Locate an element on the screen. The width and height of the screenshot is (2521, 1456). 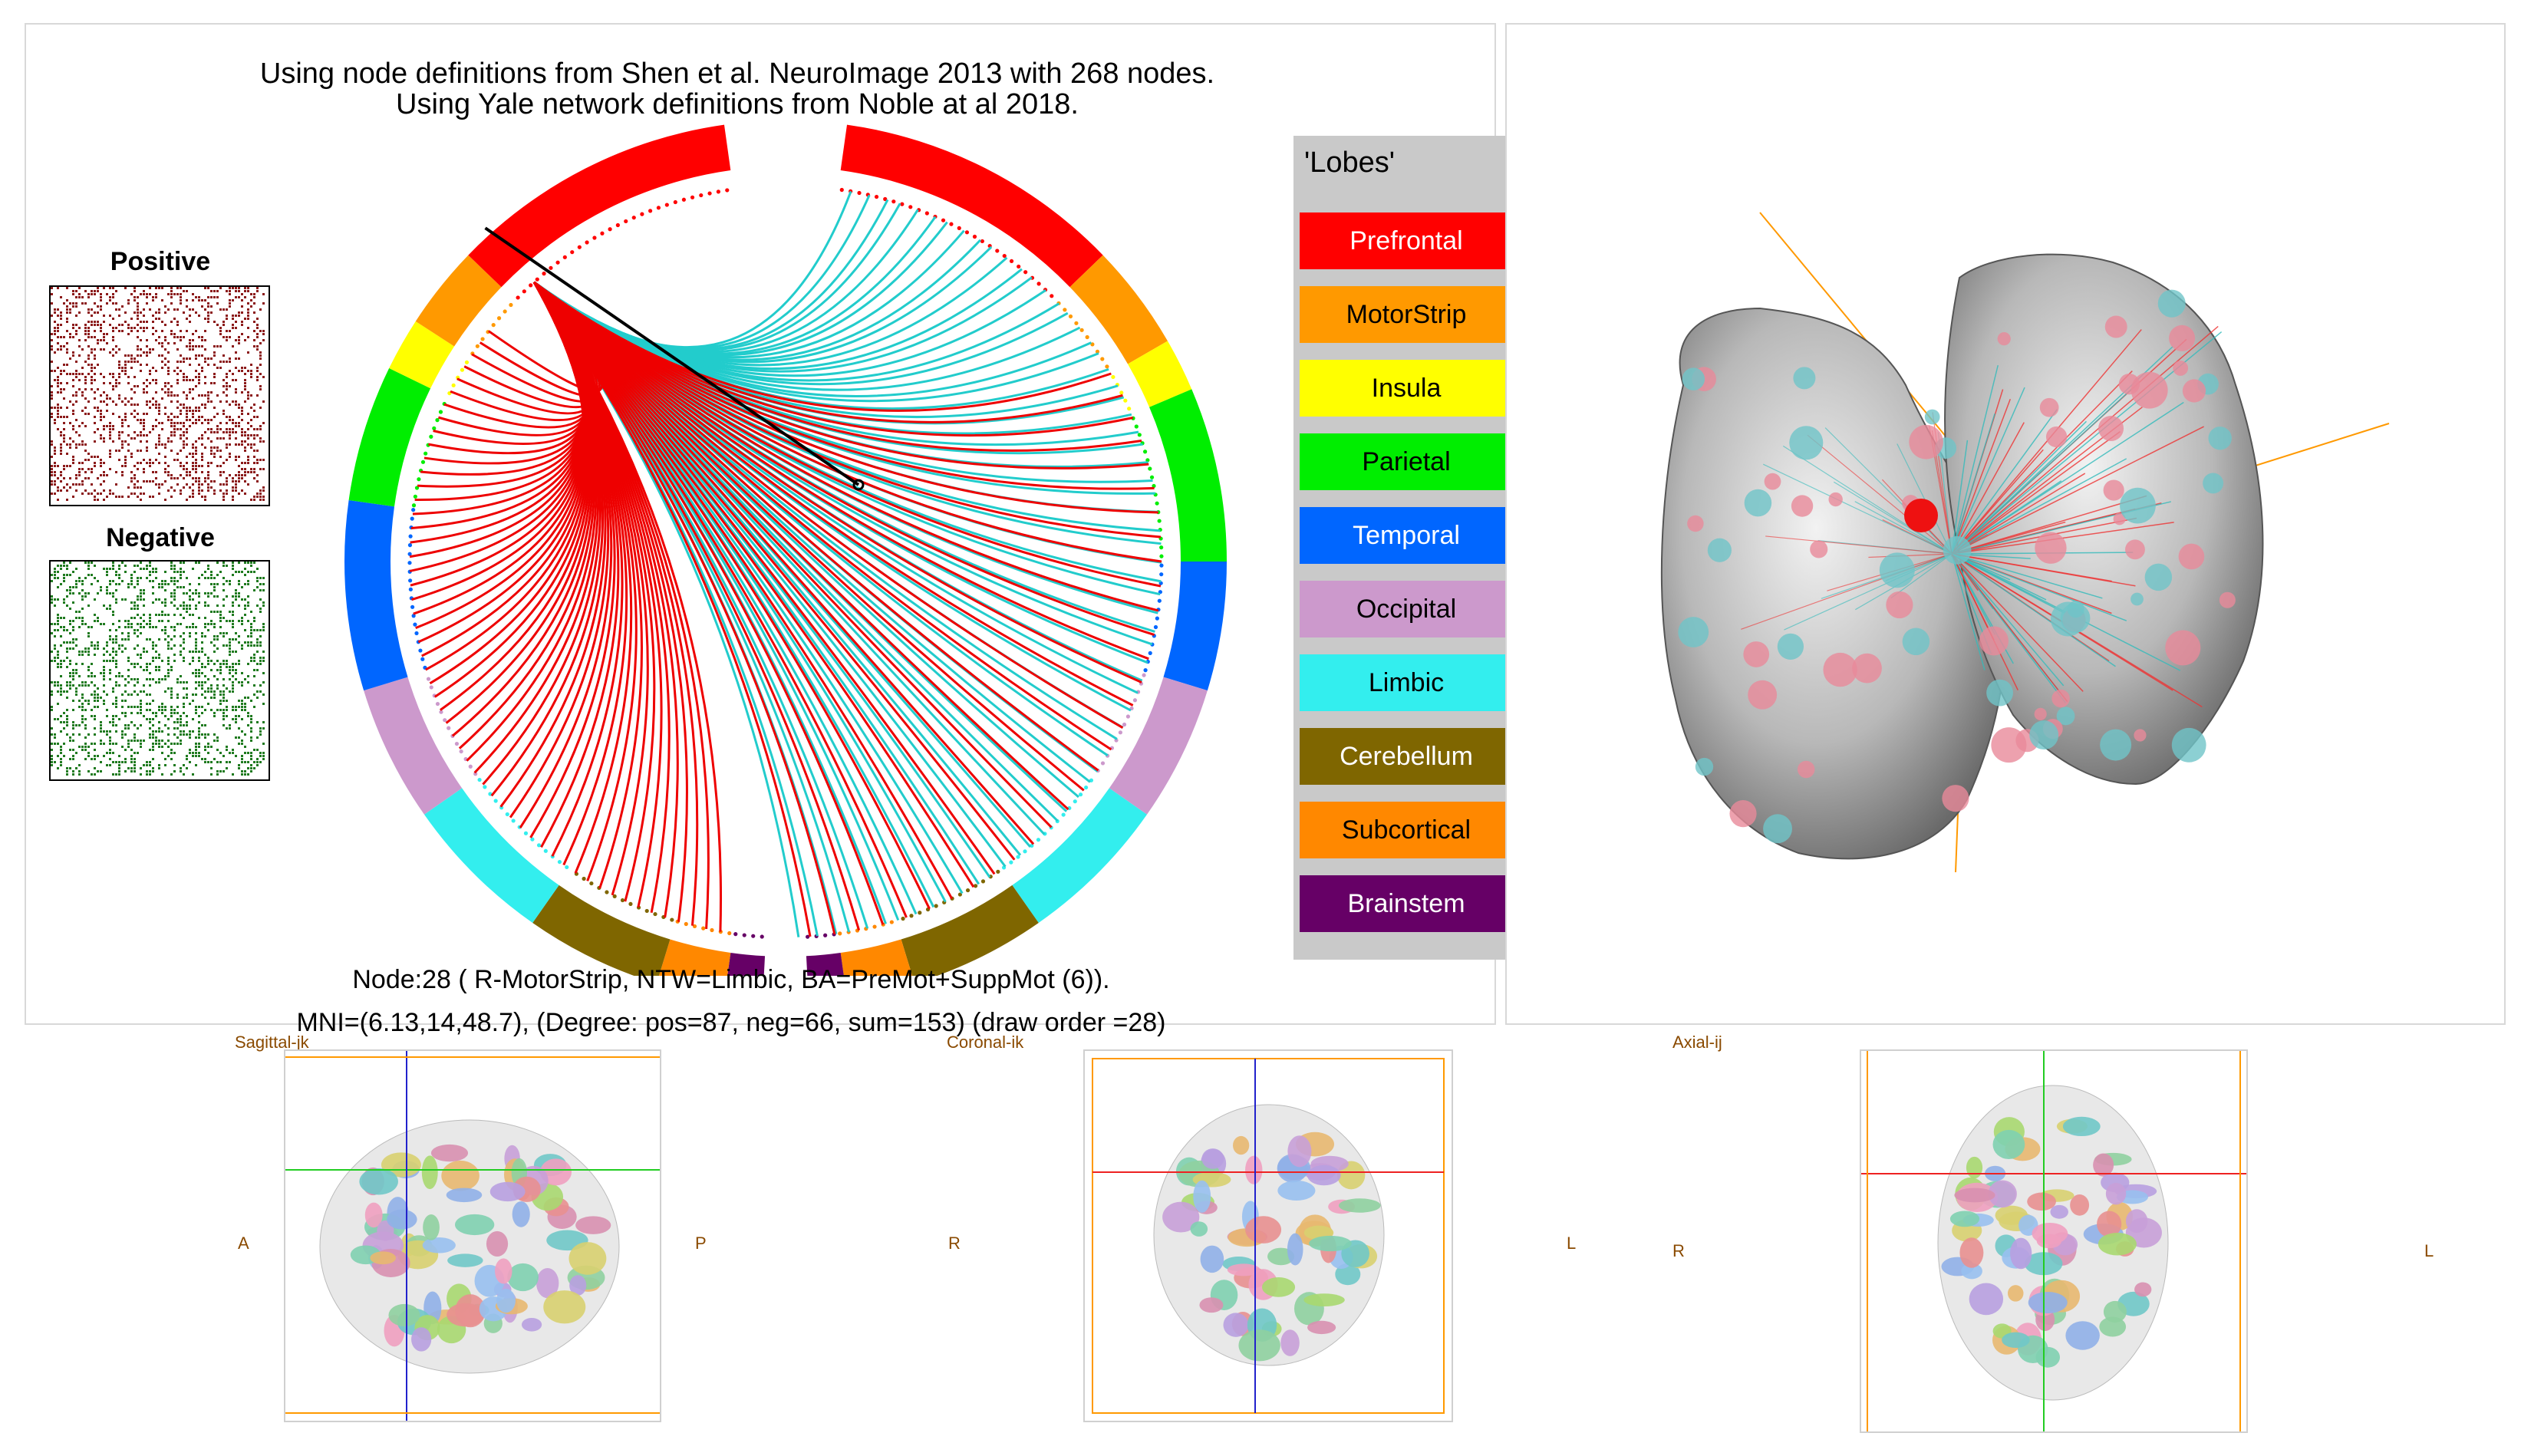
brain-node is located at coordinates (2075, 609).